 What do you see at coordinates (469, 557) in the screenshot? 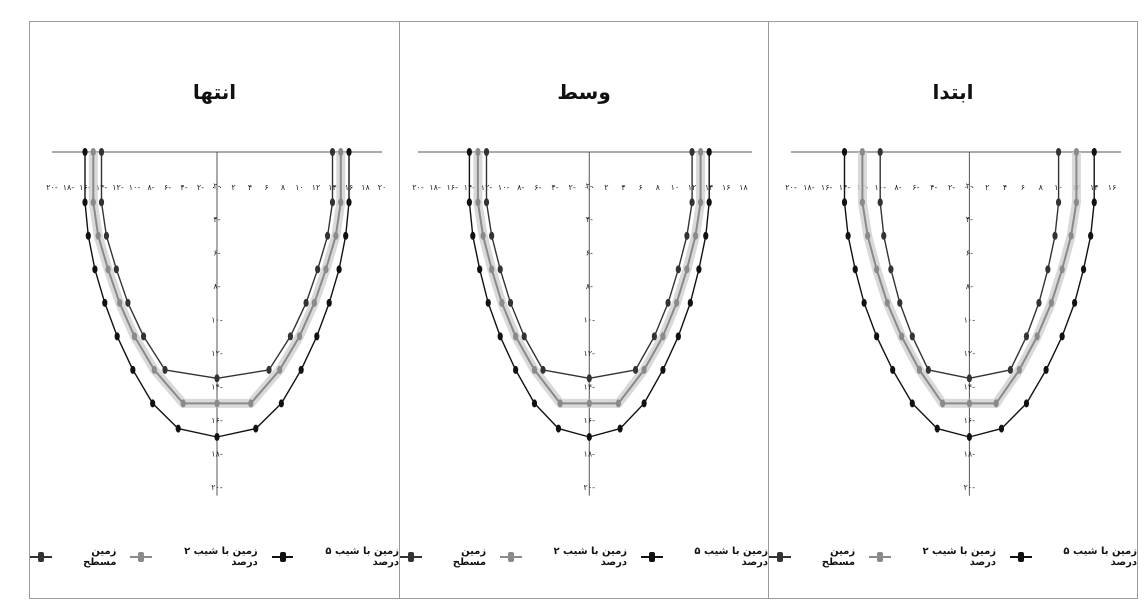
I see `legend-label: زمین مسطح` at bounding box center [469, 557].